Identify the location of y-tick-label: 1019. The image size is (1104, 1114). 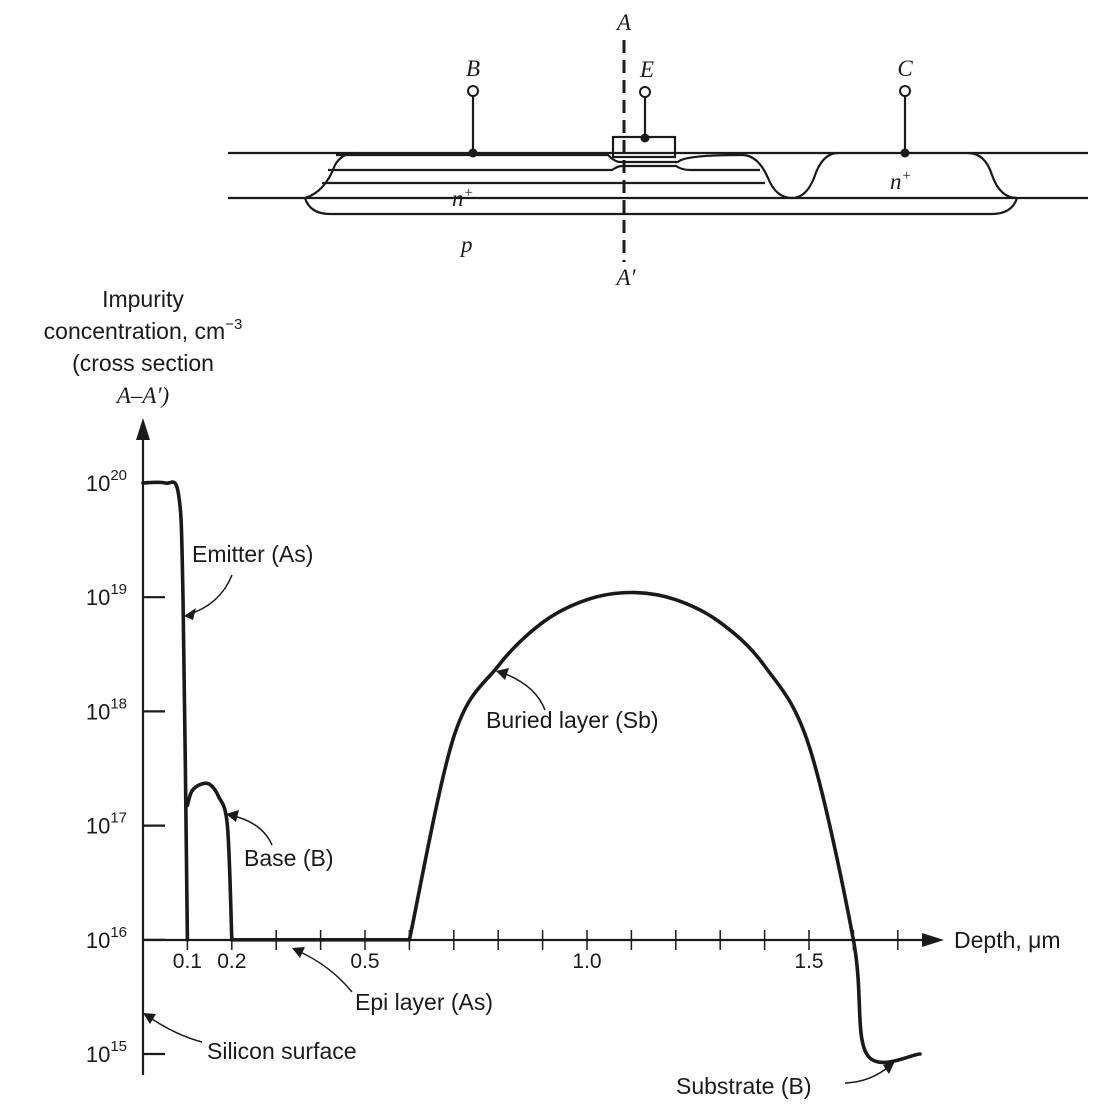
(106, 595).